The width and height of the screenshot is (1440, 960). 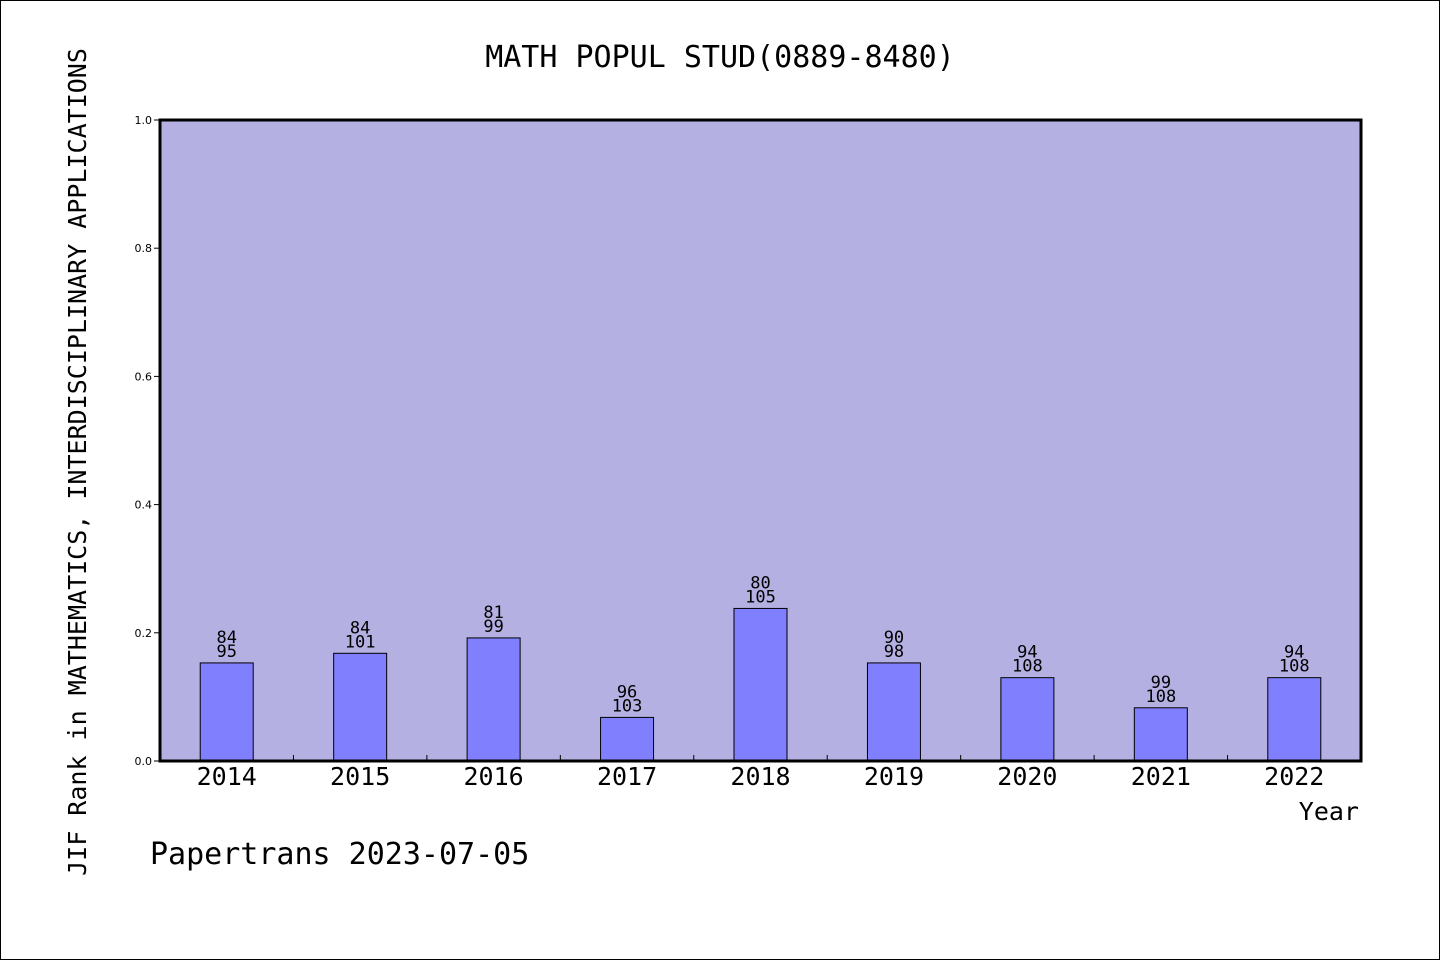 What do you see at coordinates (144, 120) in the screenshot?
I see `y-tick-label: 1.0` at bounding box center [144, 120].